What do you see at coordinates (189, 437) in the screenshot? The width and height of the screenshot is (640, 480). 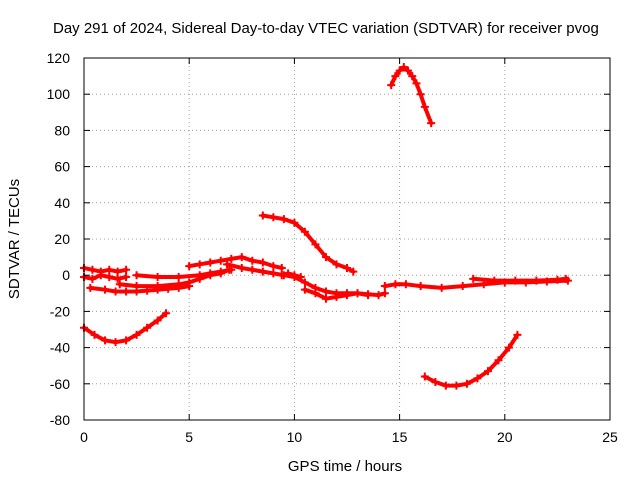 I see `x-tick-label: 5` at bounding box center [189, 437].